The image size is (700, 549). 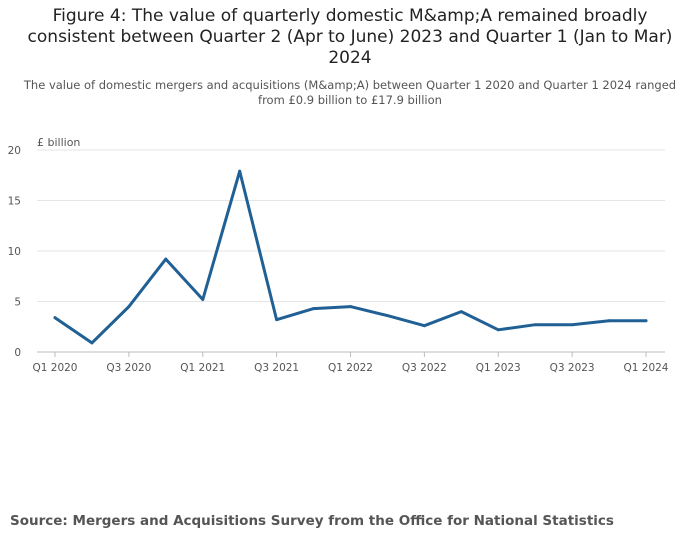 I want to click on y-tick-label: 0, so click(x=17, y=353).